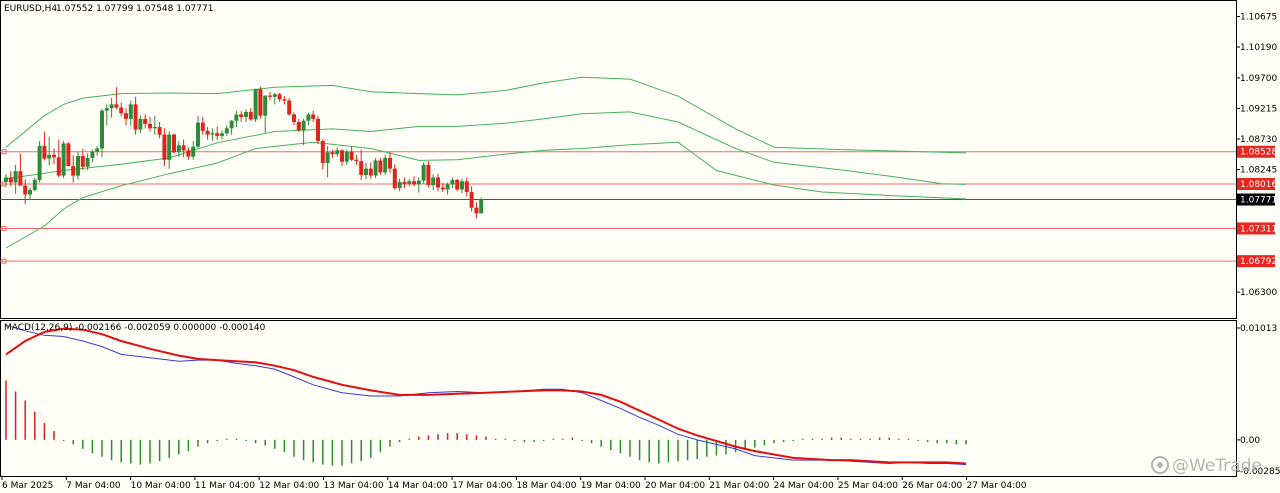 This screenshot has width=1280, height=493. What do you see at coordinates (739, 486) in the screenshot?
I see `time-tick-label: 21 Mar 04:00` at bounding box center [739, 486].